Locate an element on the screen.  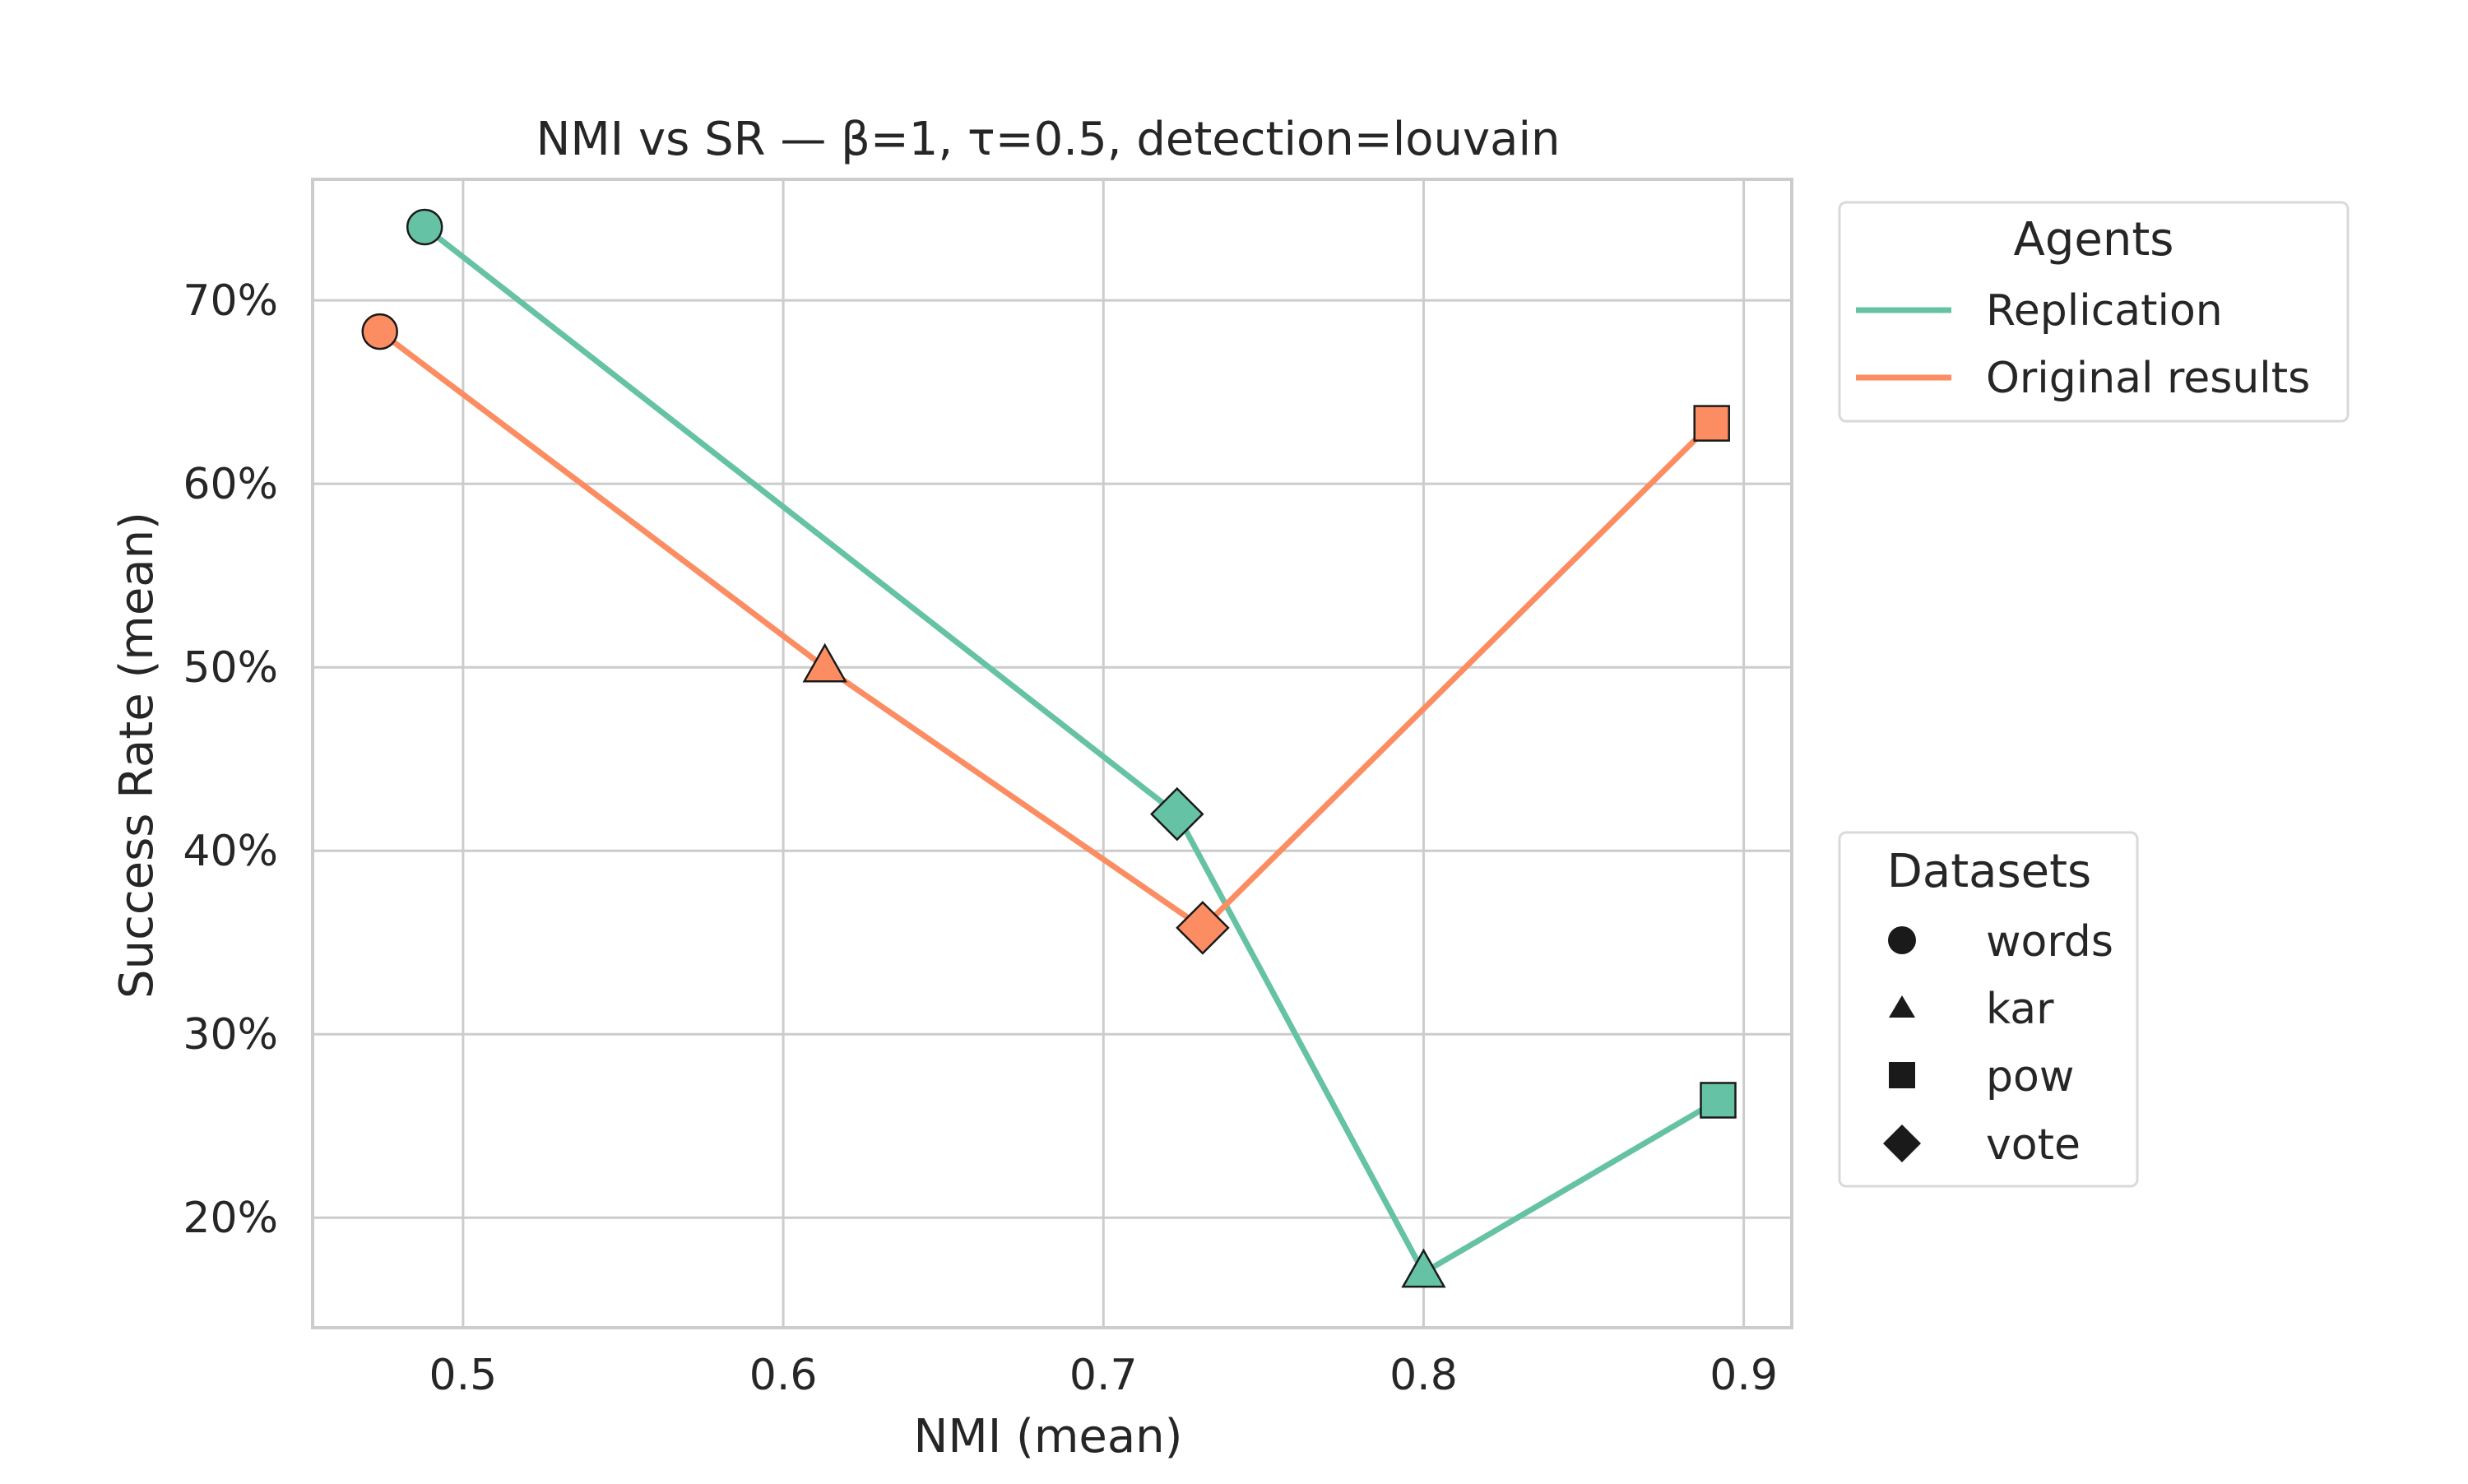
y-tick-label: 30% is located at coordinates (230, 1035).